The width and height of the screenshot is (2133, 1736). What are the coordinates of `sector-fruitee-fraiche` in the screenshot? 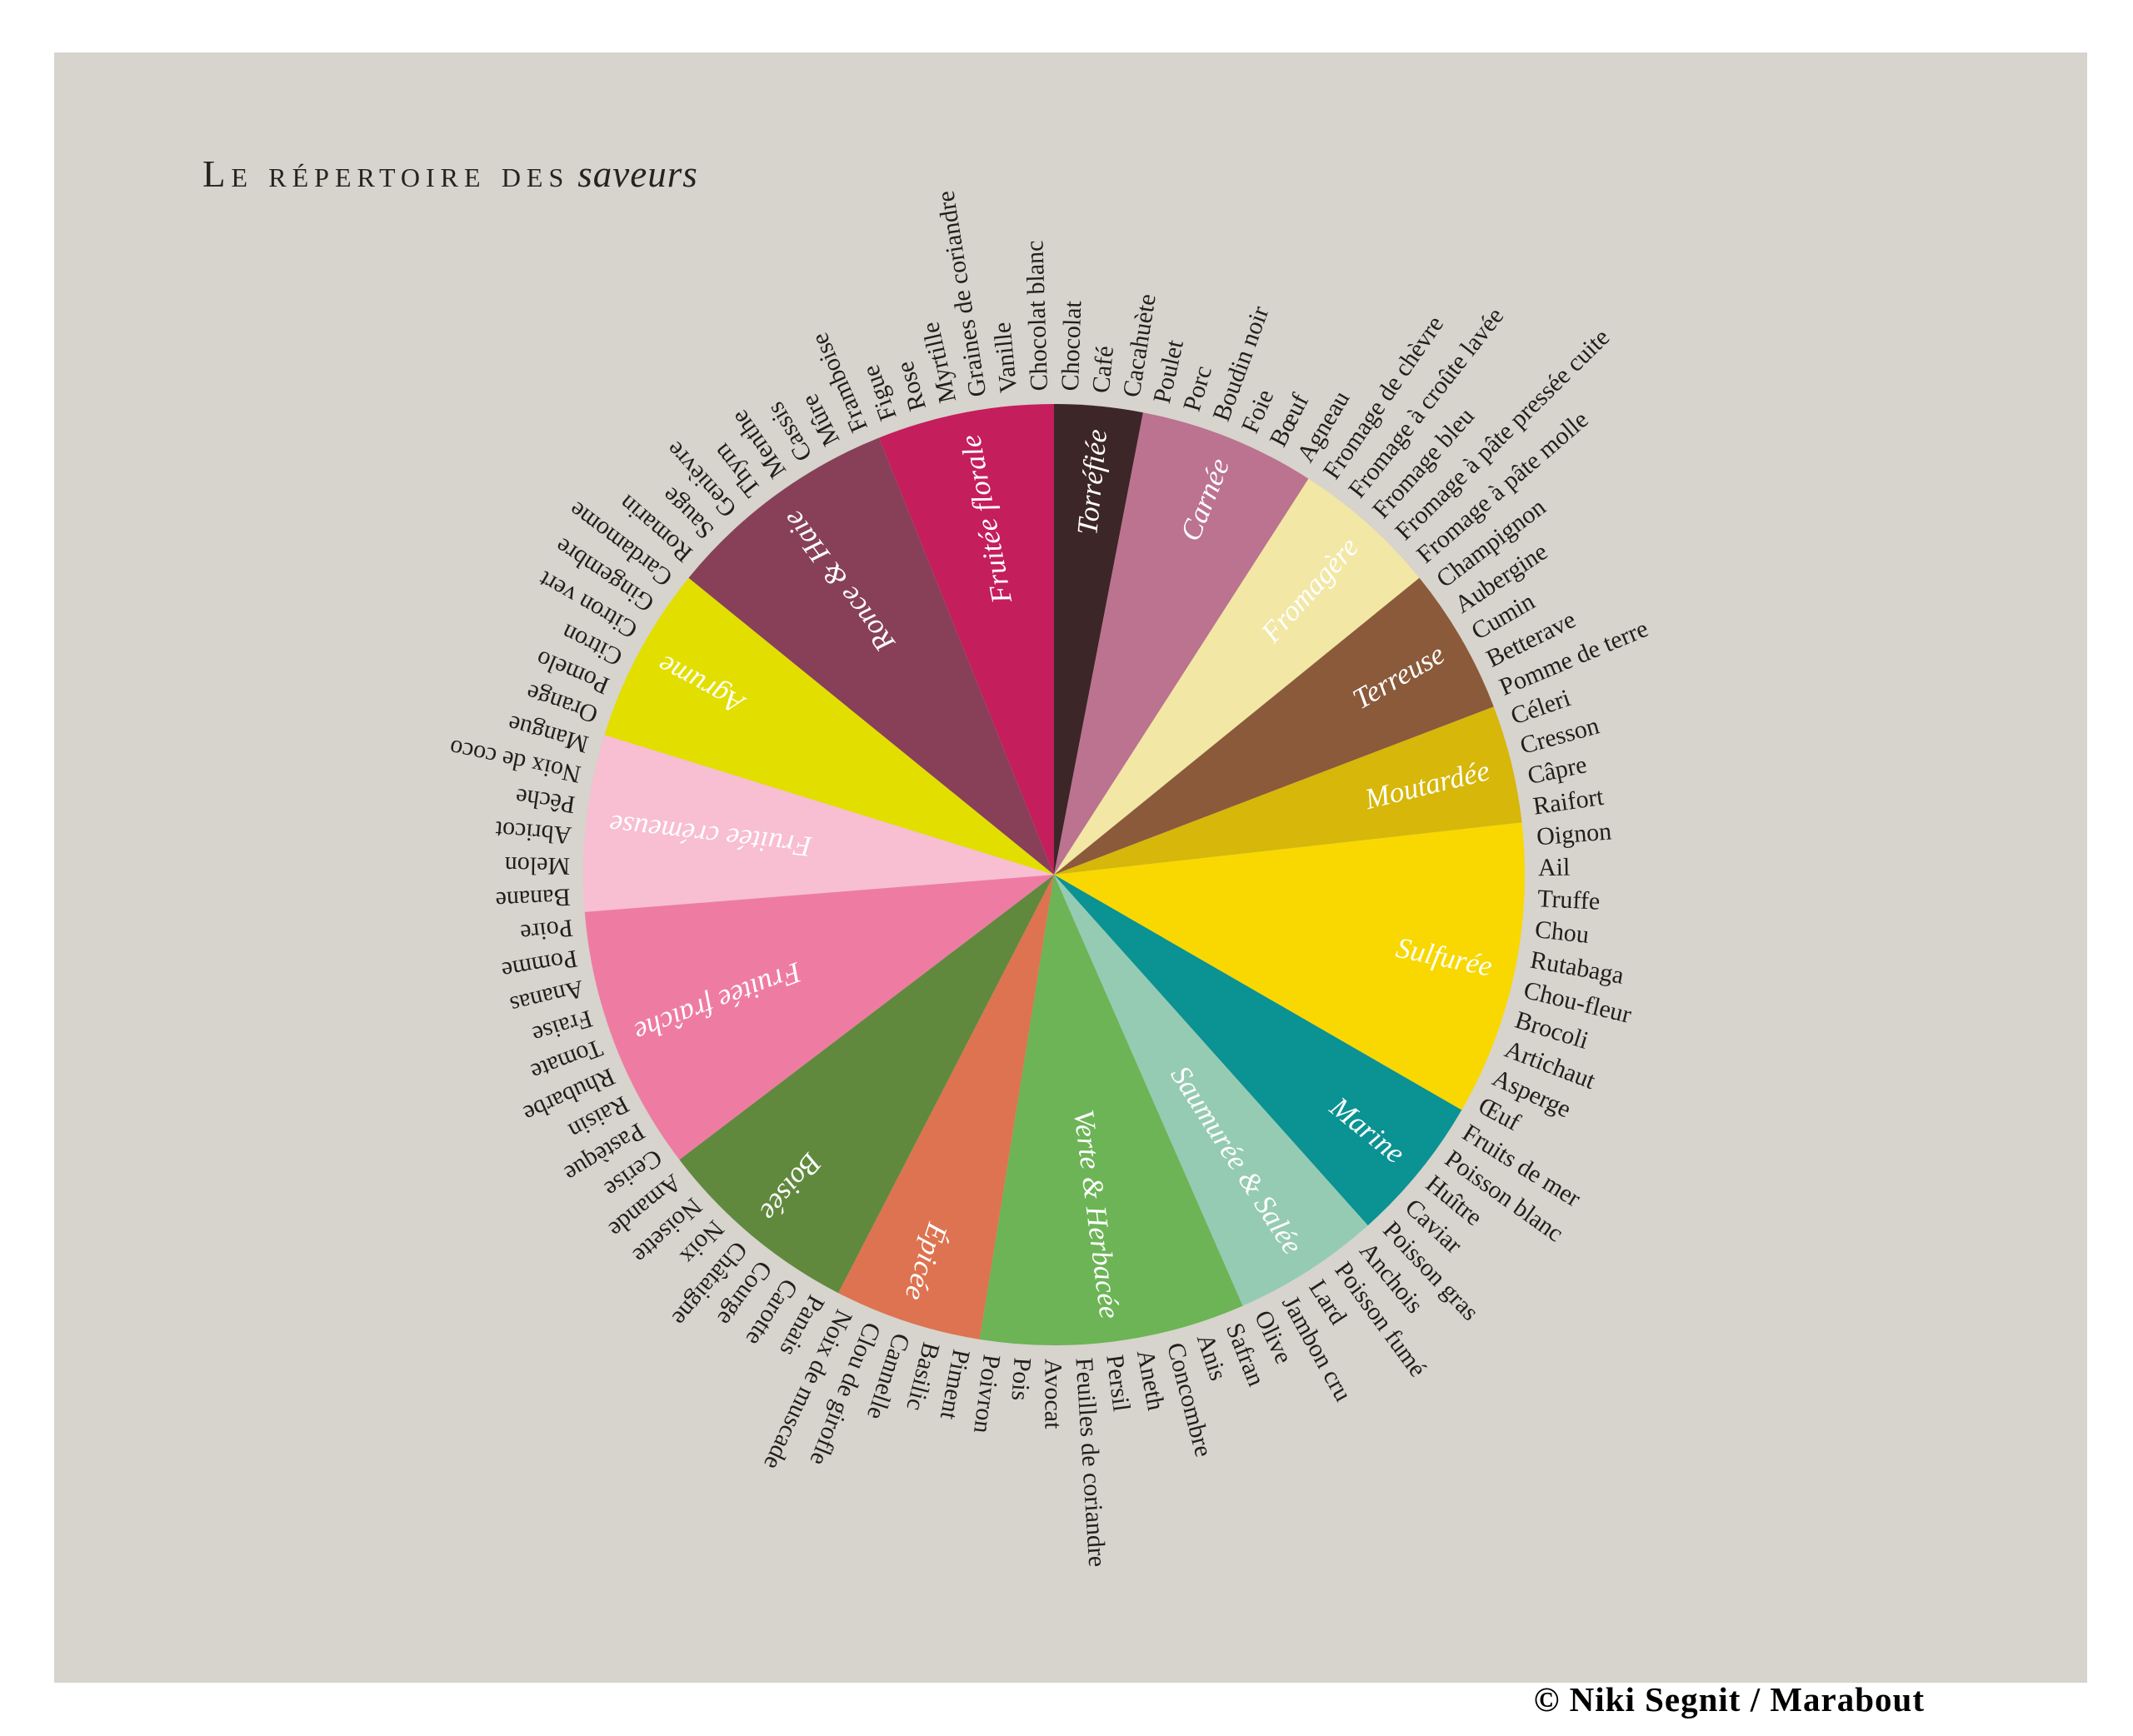 It's located at (819, 1018).